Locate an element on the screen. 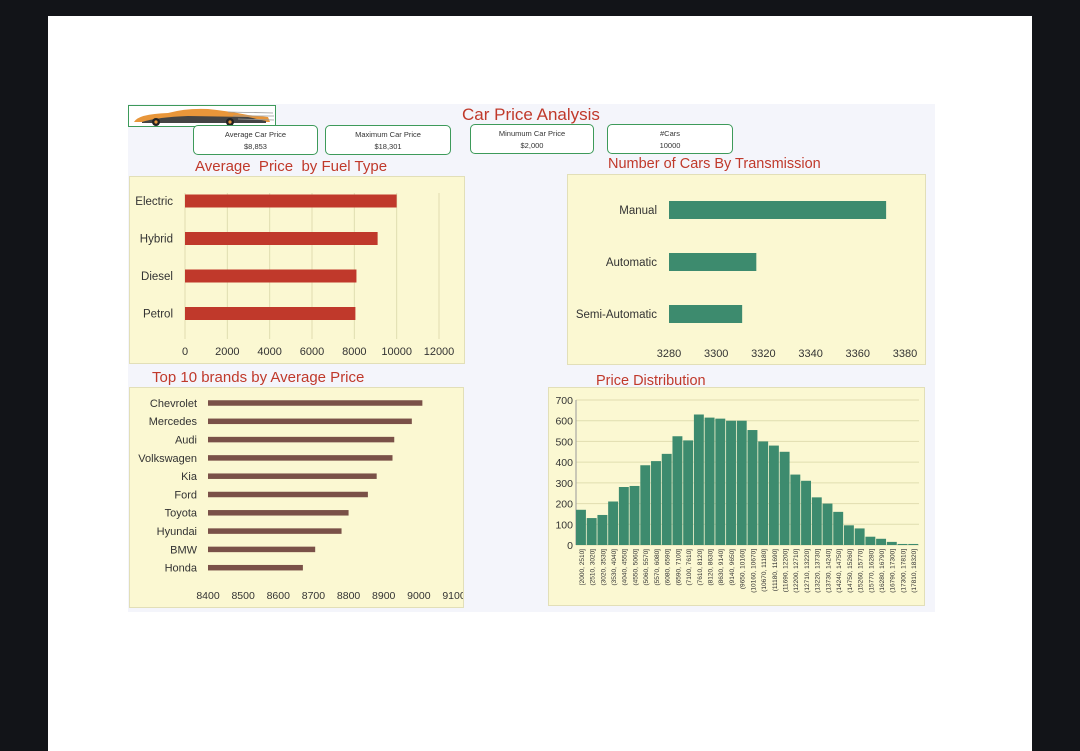 This screenshot has height=751, width=1080. category-label: Audi is located at coordinates (186, 440).